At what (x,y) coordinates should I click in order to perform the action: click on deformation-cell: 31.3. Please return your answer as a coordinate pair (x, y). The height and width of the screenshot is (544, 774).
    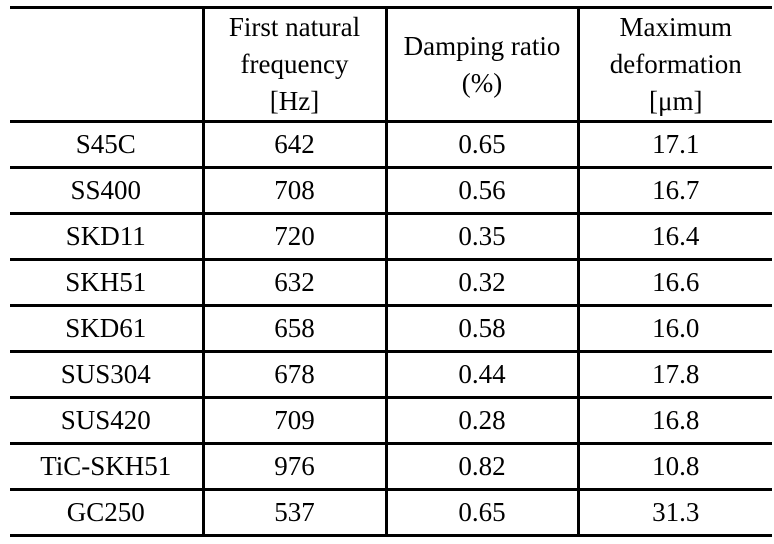
    Looking at the image, I should click on (674, 513).